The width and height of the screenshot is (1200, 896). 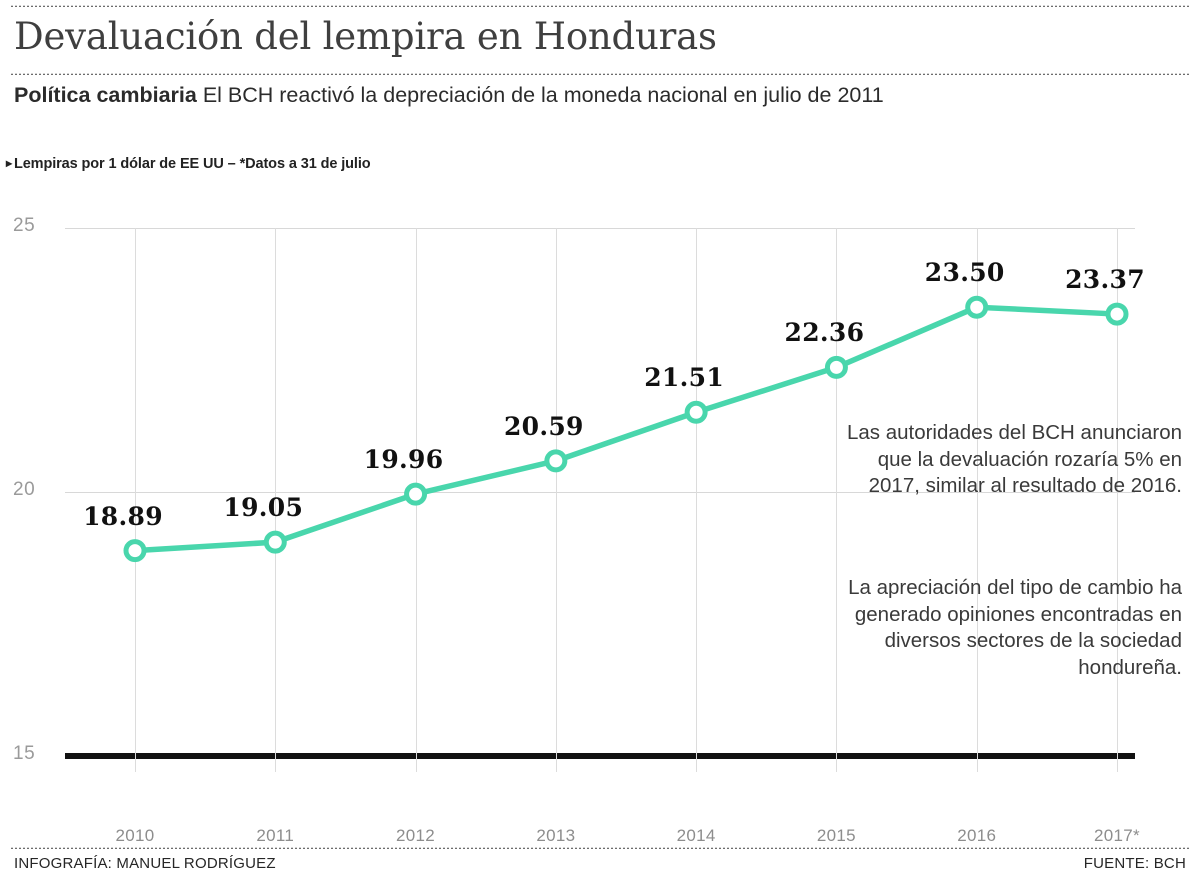 I want to click on triangle-right-icon: ▸, so click(x=9, y=163).